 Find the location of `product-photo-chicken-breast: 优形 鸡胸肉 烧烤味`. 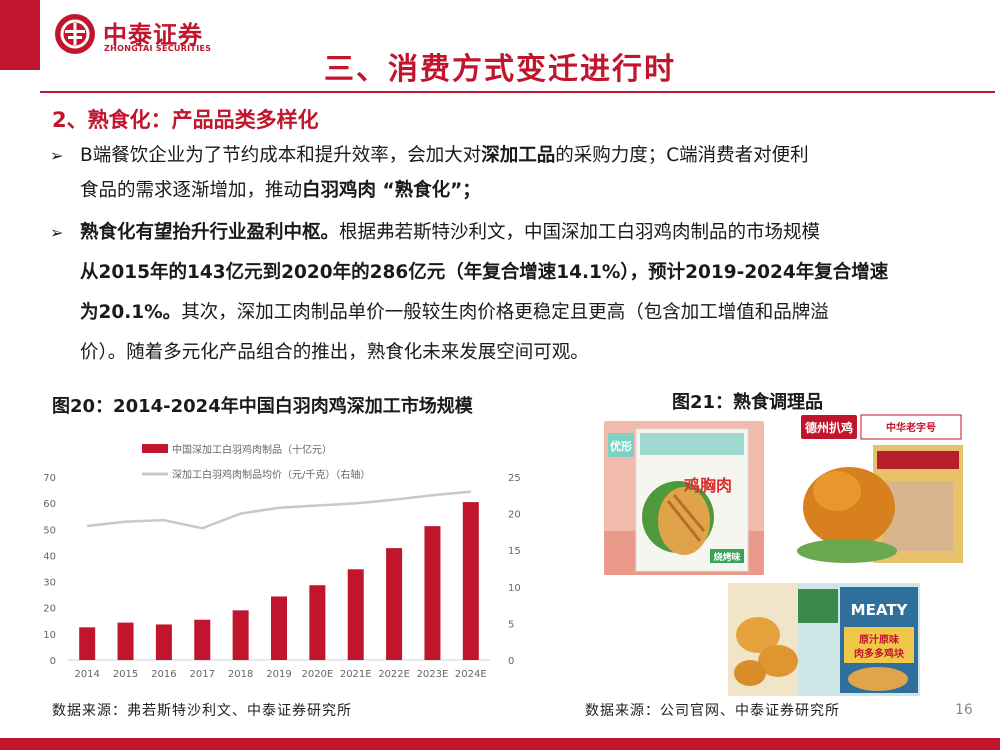

product-photo-chicken-breast: 优形 鸡胸肉 烧烤味 is located at coordinates (684, 498).